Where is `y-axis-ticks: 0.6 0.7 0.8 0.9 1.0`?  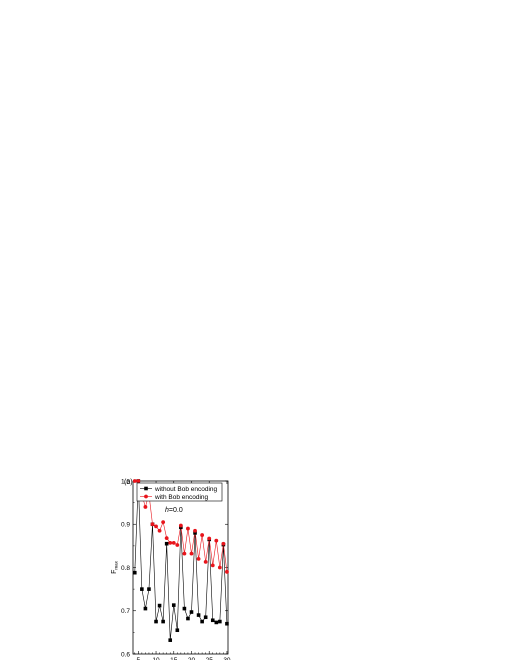 y-axis-ticks: 0.6 0.7 0.8 0.9 1.0 is located at coordinates (174, 568).